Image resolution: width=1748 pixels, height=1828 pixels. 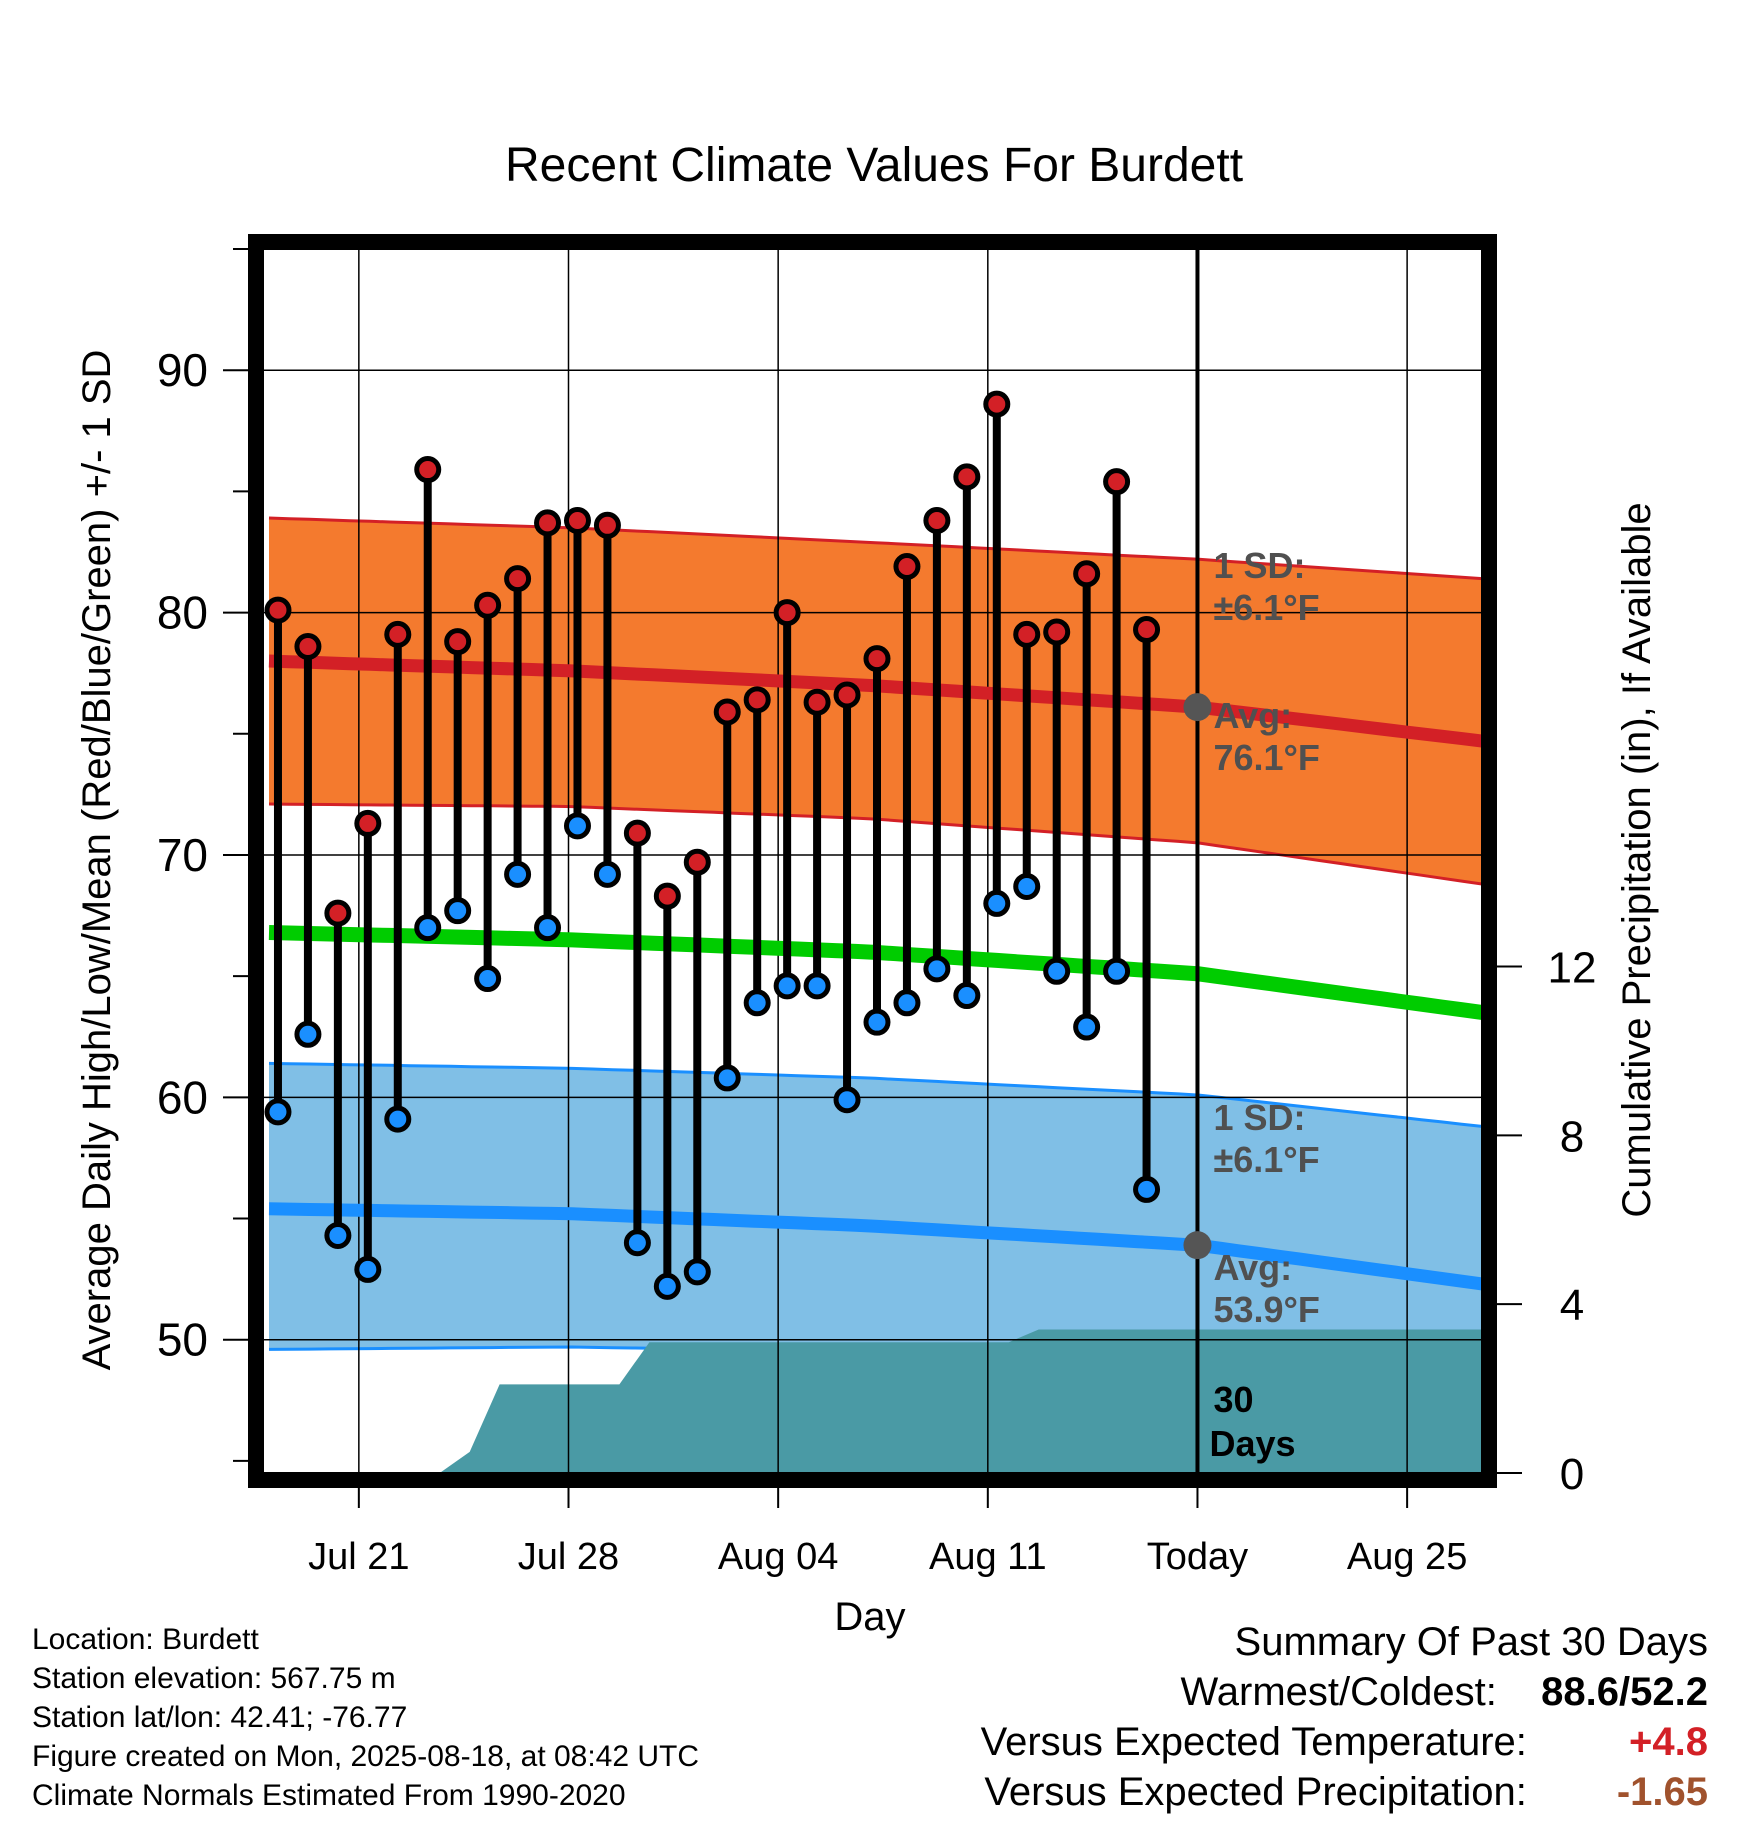 I want to click on y-tick-label: 80, so click(x=182, y=613).